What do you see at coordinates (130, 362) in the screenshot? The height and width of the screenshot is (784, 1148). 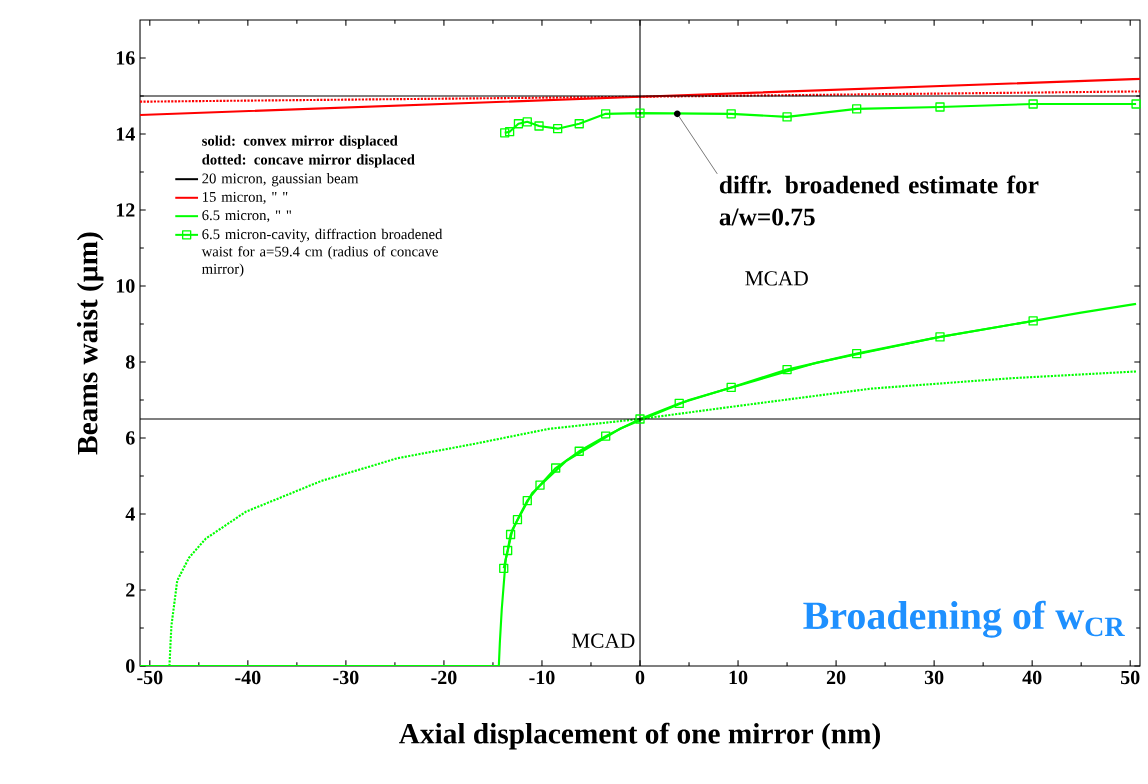 I see `y-tick-label: 8` at bounding box center [130, 362].